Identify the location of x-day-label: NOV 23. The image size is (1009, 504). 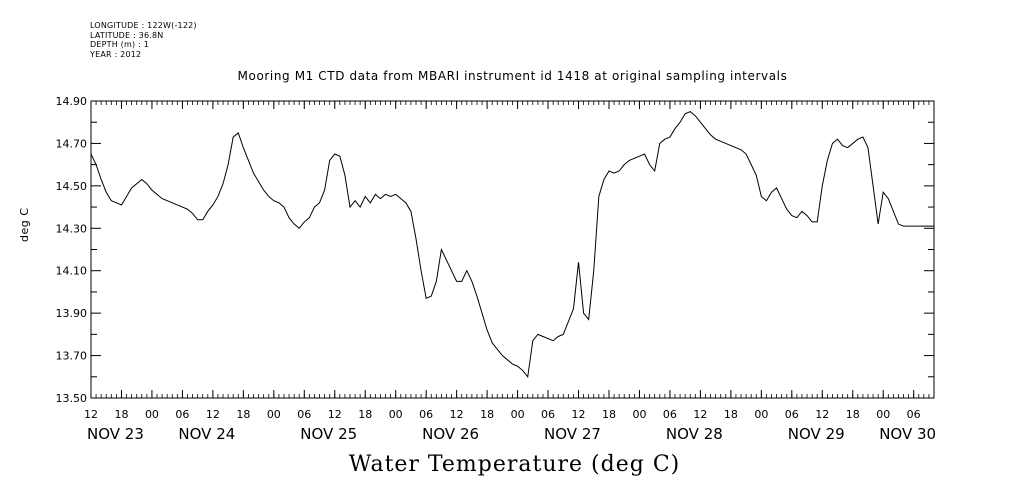
(115, 434).